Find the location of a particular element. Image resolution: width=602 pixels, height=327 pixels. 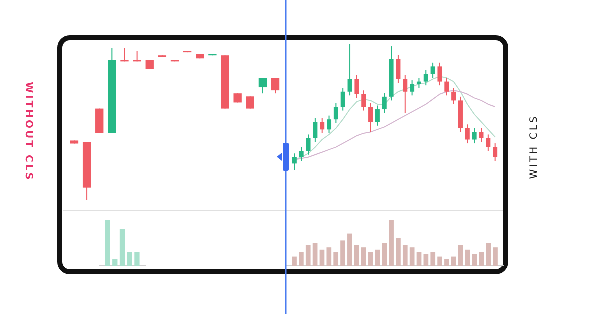

y-axis-title: WITHOUT CLS is located at coordinates (28, 132).